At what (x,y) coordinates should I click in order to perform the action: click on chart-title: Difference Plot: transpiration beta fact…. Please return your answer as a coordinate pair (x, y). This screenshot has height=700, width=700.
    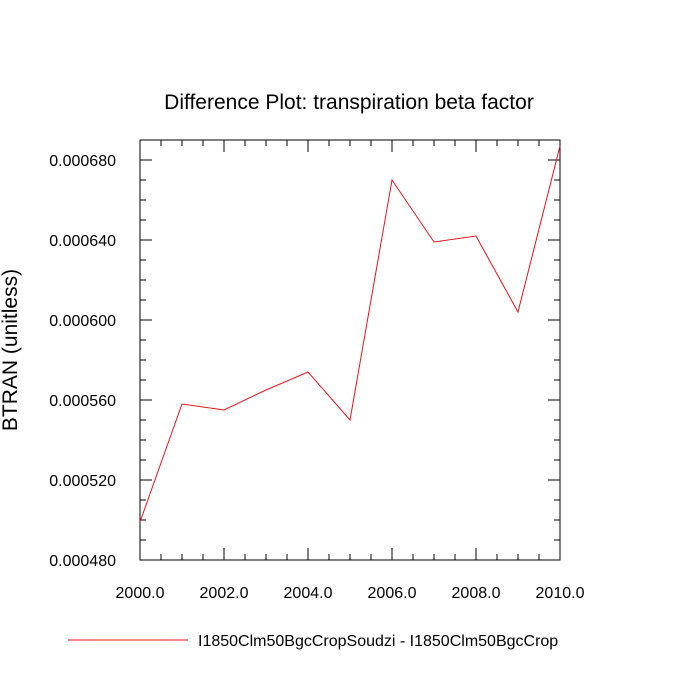
    Looking at the image, I should click on (349, 102).